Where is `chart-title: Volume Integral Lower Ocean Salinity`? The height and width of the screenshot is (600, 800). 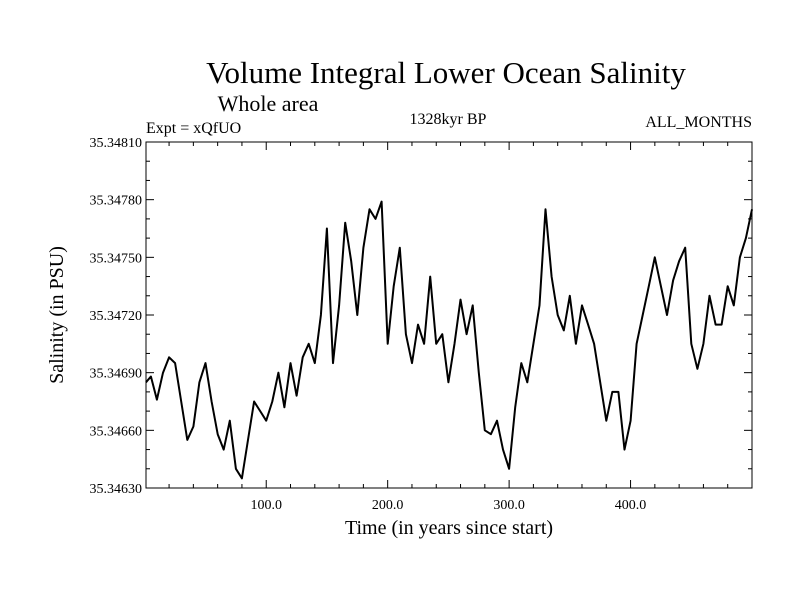 chart-title: Volume Integral Lower Ocean Salinity is located at coordinates (446, 72).